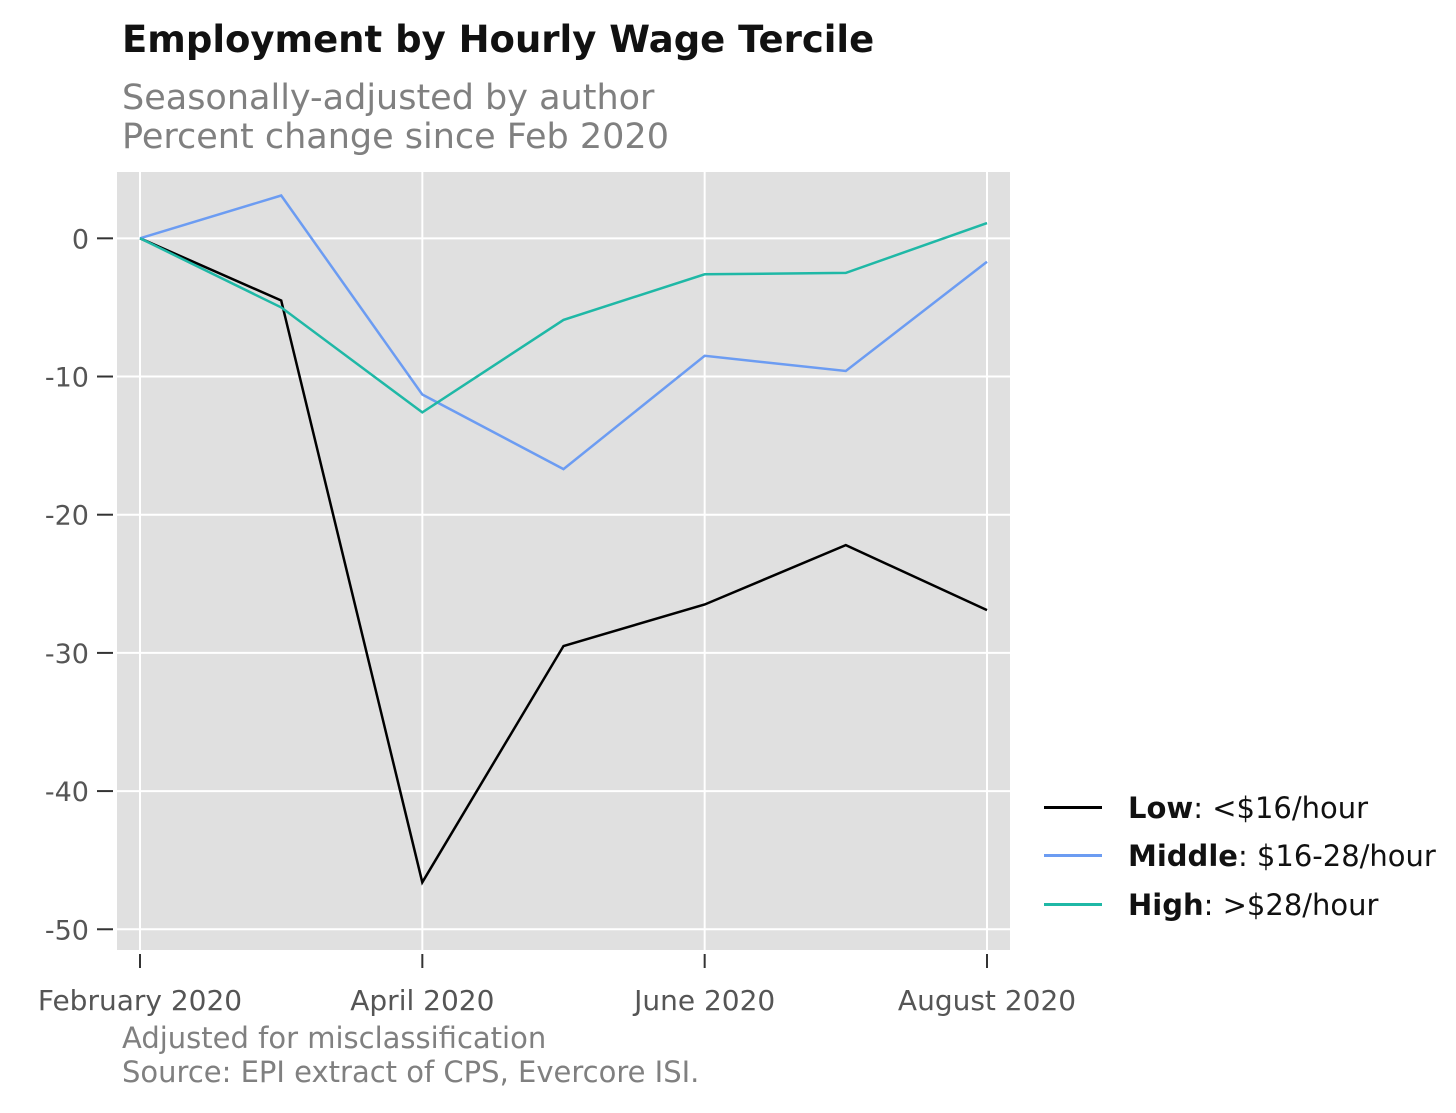 The height and width of the screenshot is (1113, 1456). What do you see at coordinates (1073, 855) in the screenshot?
I see `legend-key-middle` at bounding box center [1073, 855].